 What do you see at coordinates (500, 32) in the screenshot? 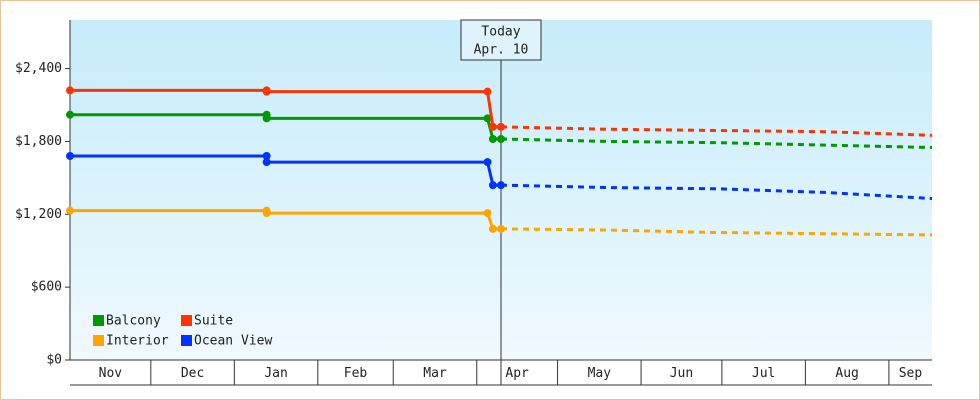
I see `today-label: Today` at bounding box center [500, 32].